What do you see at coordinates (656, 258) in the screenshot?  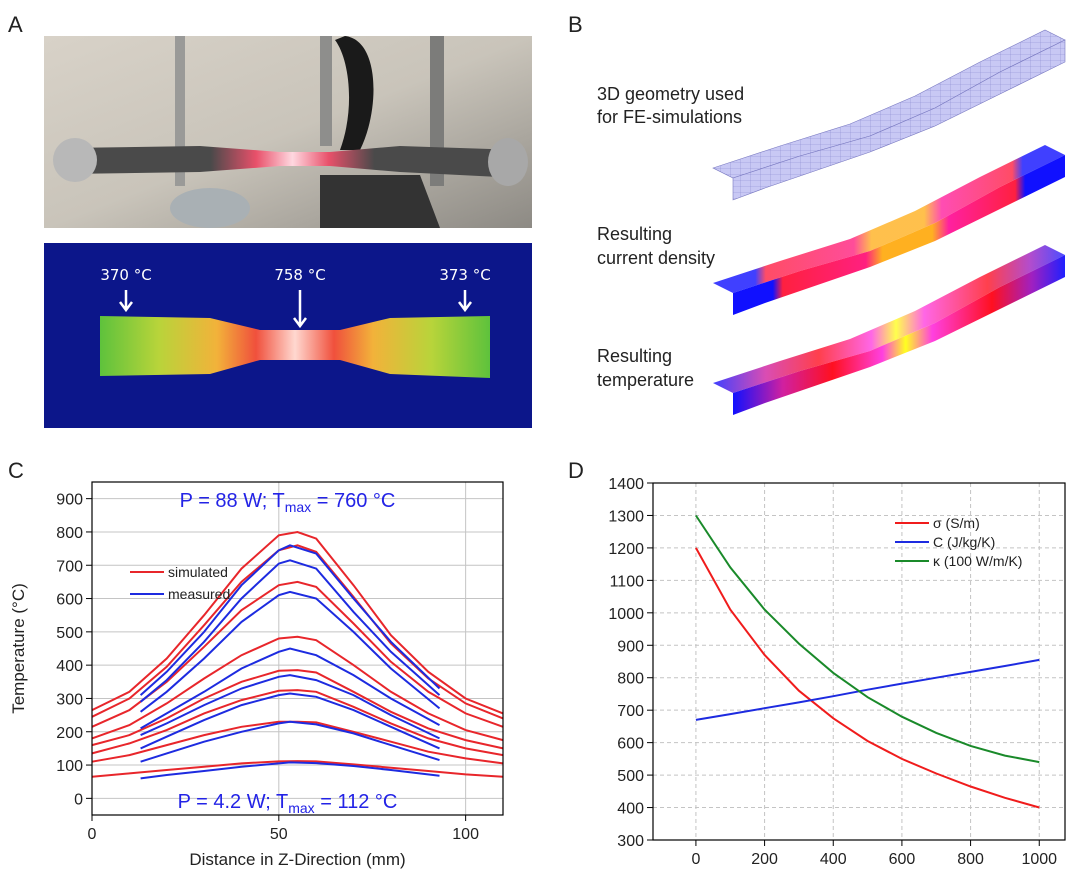 I see `geometry-label: current density` at bounding box center [656, 258].